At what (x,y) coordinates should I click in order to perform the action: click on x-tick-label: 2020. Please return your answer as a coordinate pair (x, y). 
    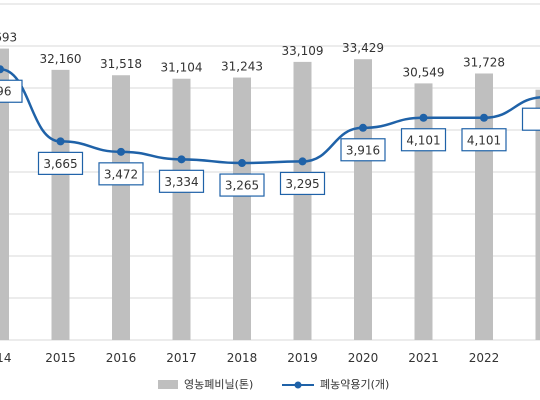
    Looking at the image, I should click on (363, 358).